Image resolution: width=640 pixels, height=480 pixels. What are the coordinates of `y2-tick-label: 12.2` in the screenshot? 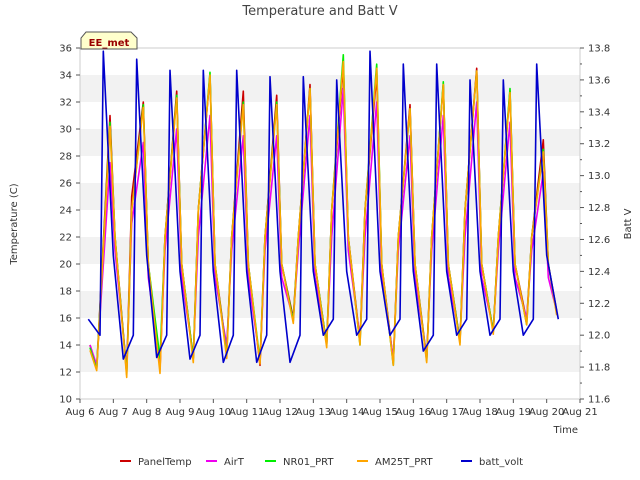 It's located at (599, 304).